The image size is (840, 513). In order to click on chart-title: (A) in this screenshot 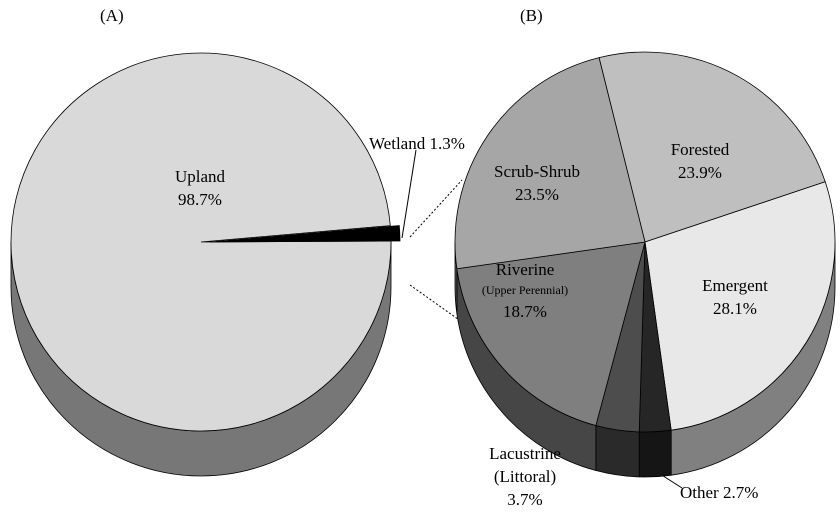, I will do `click(112, 15)`.